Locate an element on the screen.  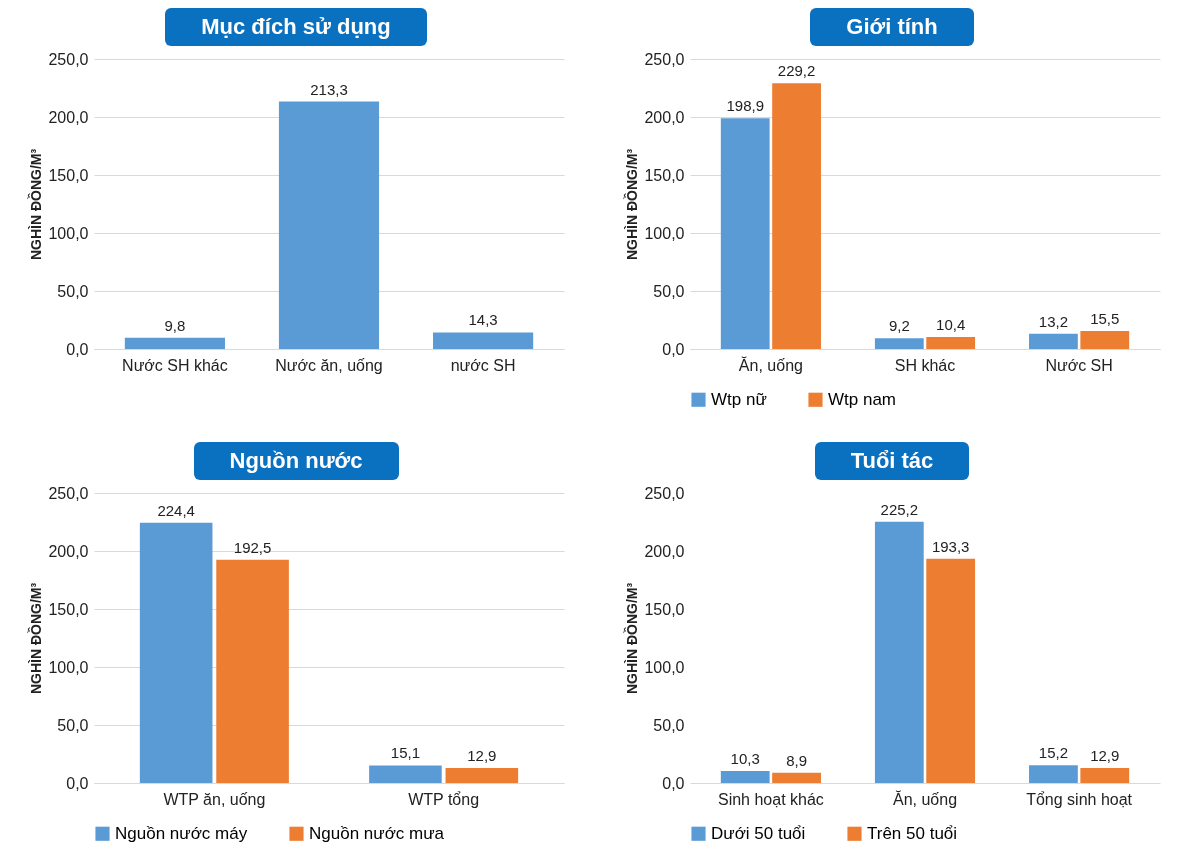
x-tick-label: Nước SH khác is located at coordinates (174, 365).